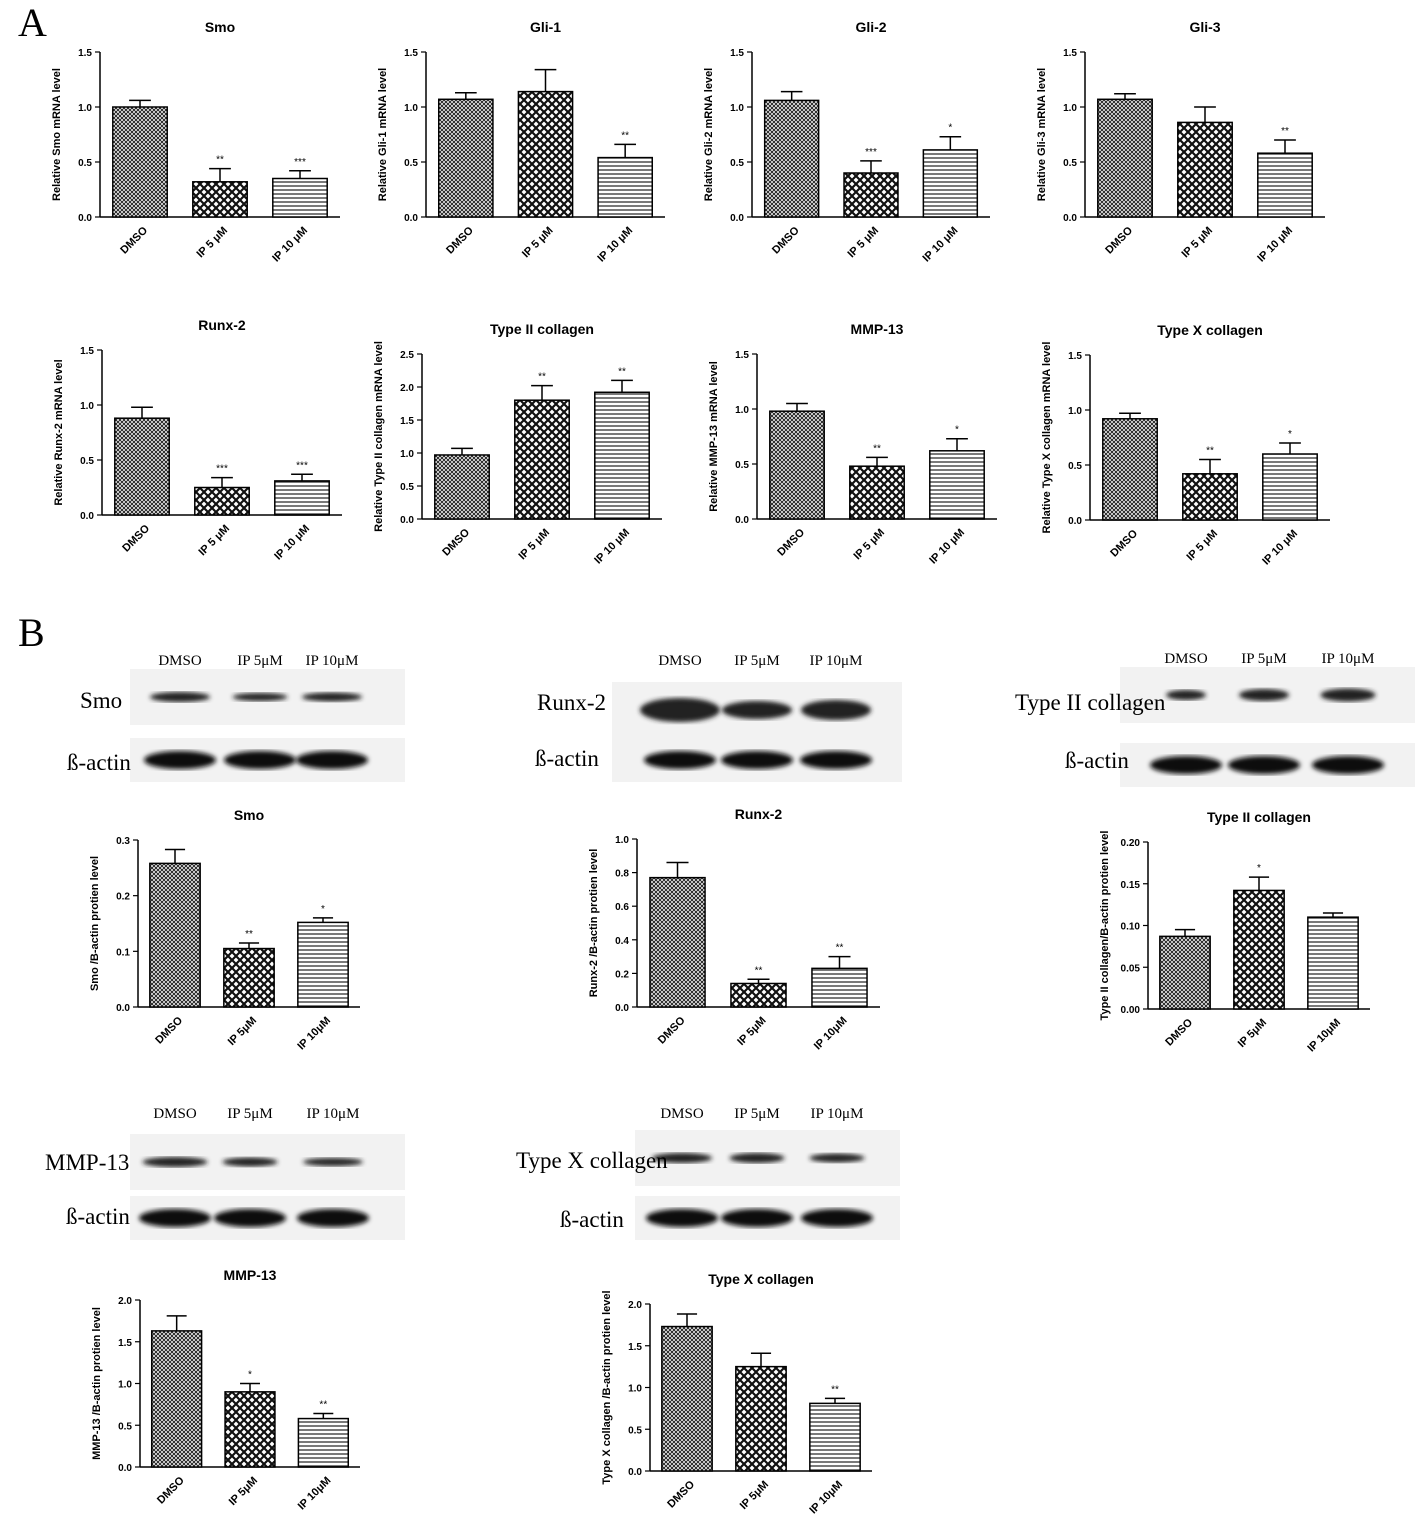 This screenshot has height=1525, width=1418. What do you see at coordinates (32, 22) in the screenshot?
I see `panel-label: A` at bounding box center [32, 22].